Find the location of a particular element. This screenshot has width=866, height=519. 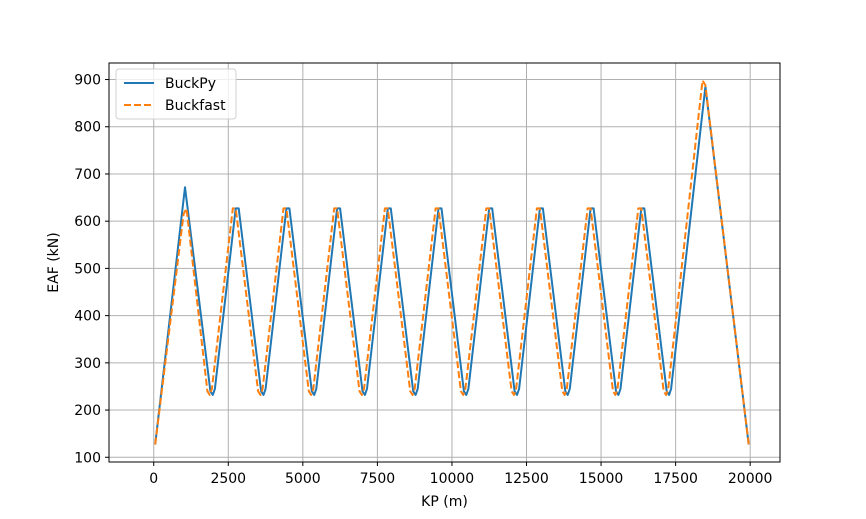

y-axis-ticks: 100 200 300 400 500 600 700 800 900 is located at coordinates (91, 269).